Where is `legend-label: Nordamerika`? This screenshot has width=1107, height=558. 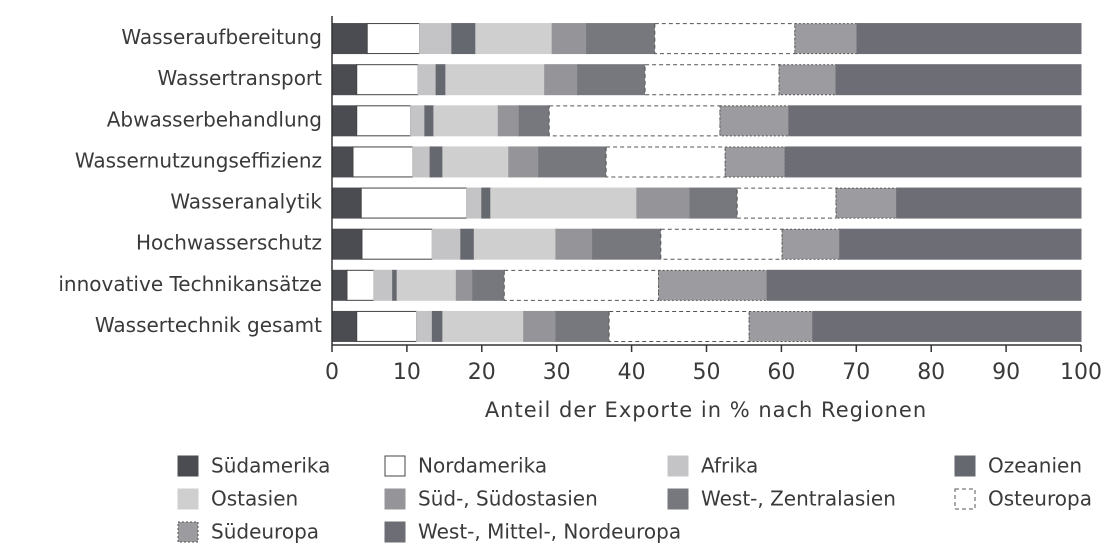
legend-label: Nordamerika is located at coordinates (482, 466).